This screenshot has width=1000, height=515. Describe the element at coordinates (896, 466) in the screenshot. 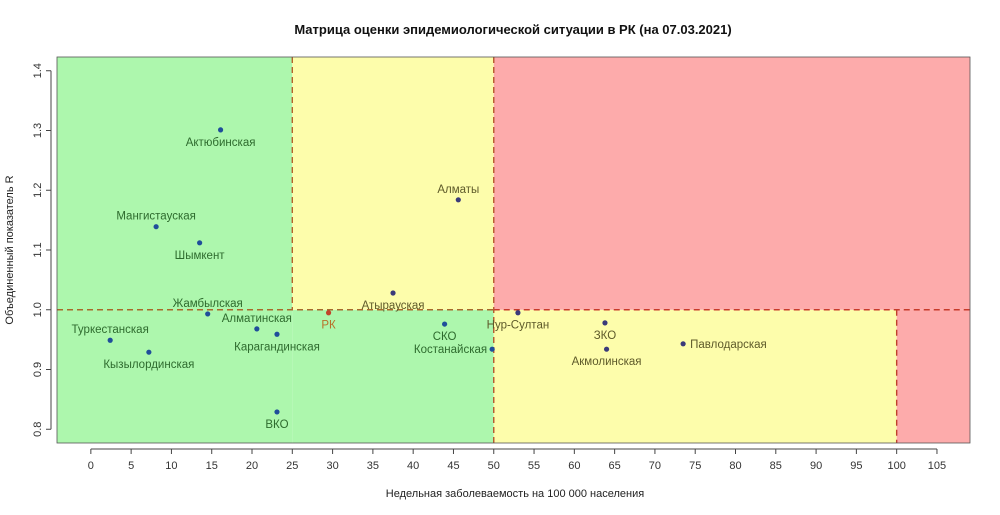

I see `x-tick-label: 100` at that location.